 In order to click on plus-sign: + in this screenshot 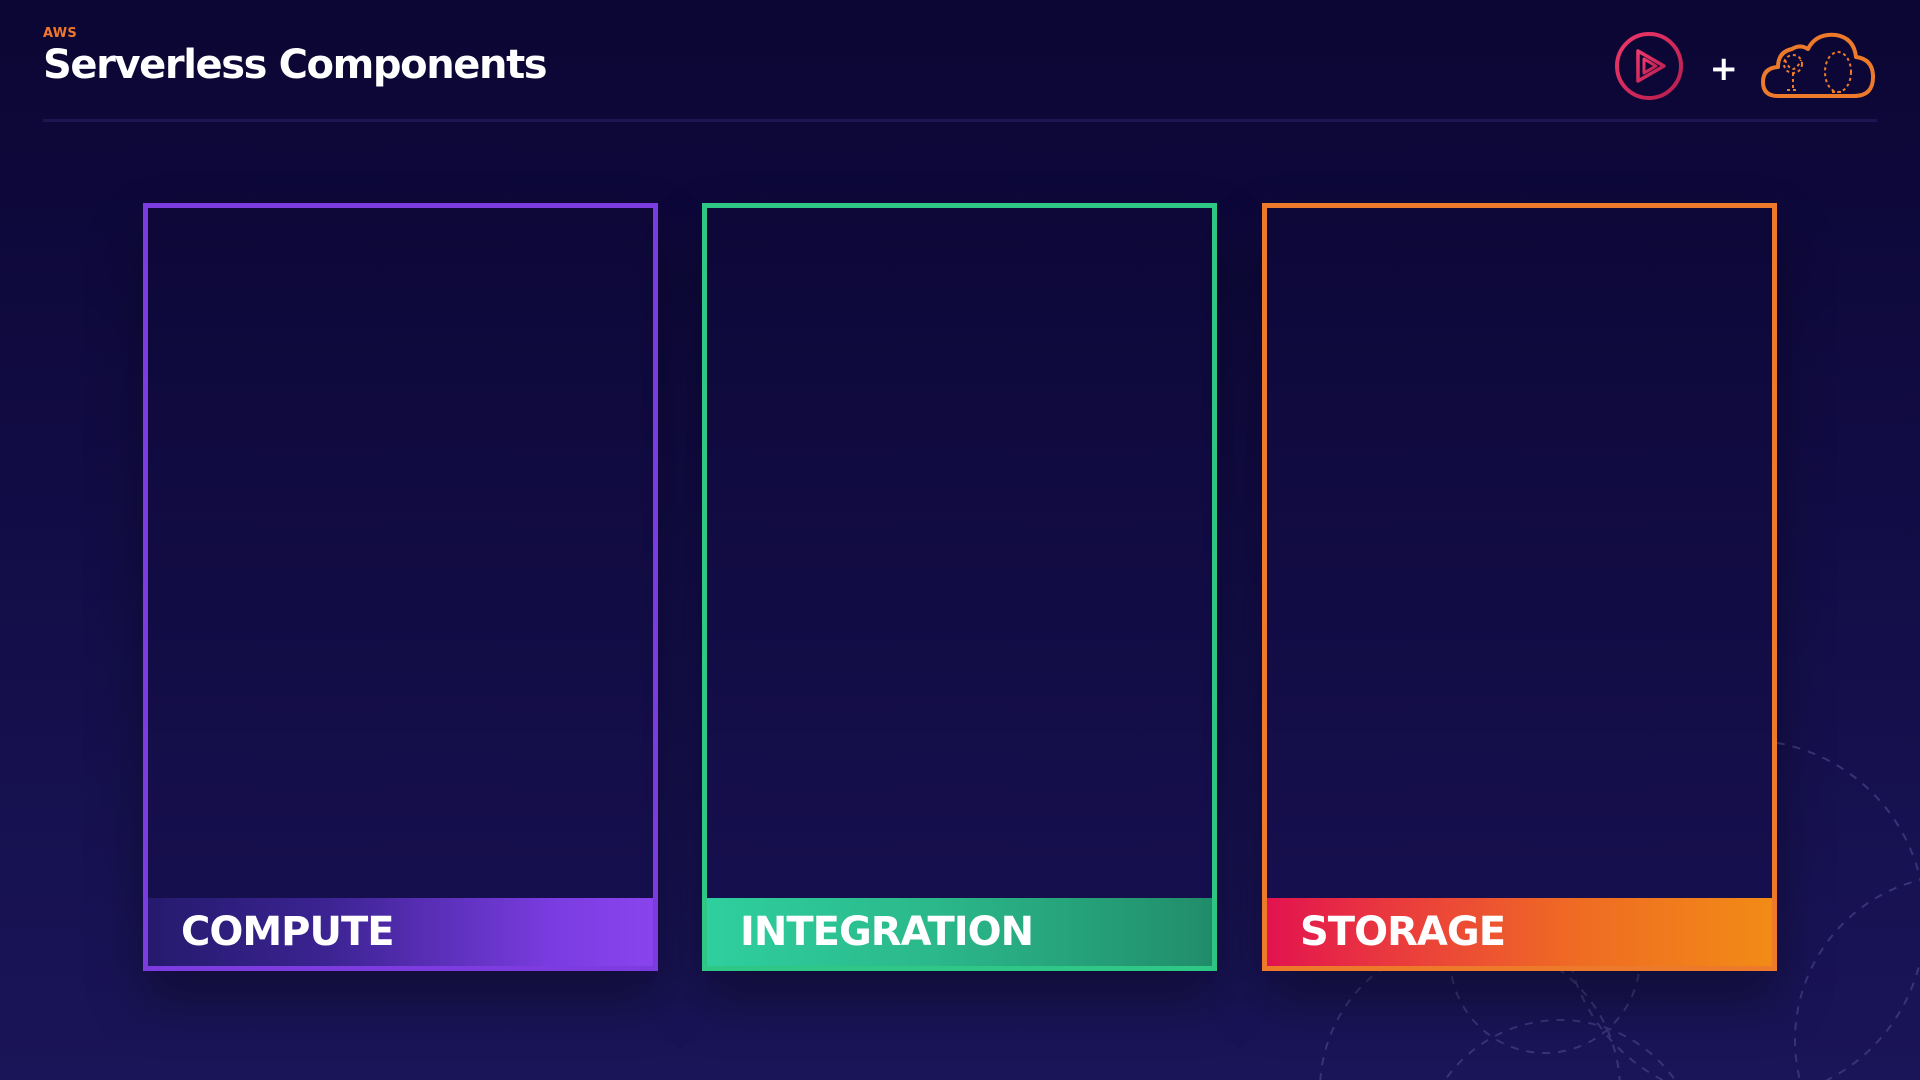, I will do `click(1724, 69)`.